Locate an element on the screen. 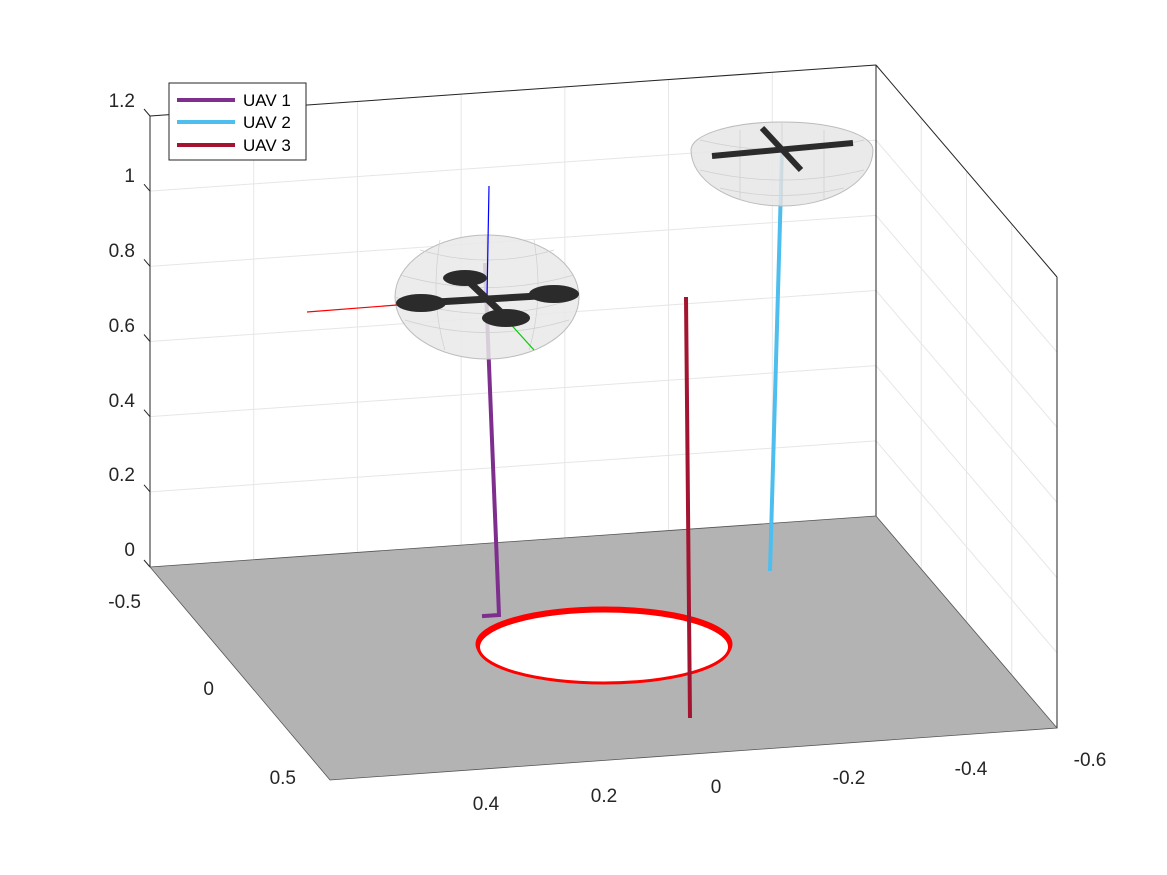 The width and height of the screenshot is (1167, 875). body-z-axis is located at coordinates (488, 242).